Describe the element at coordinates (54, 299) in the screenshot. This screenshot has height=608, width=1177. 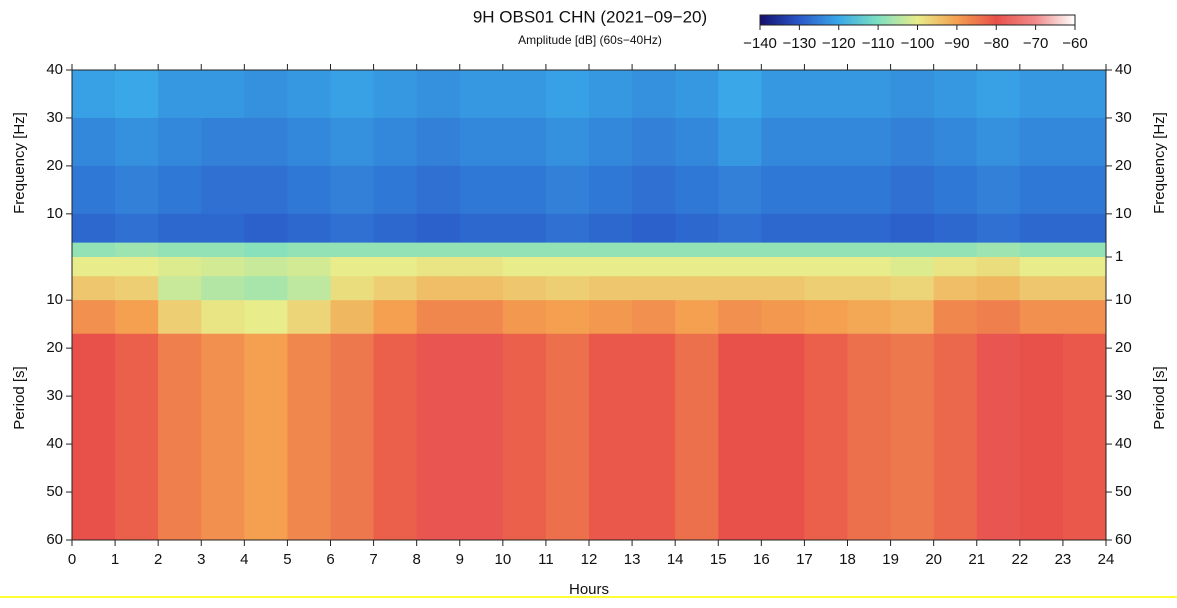
I see `y-tick-label: 10` at that location.